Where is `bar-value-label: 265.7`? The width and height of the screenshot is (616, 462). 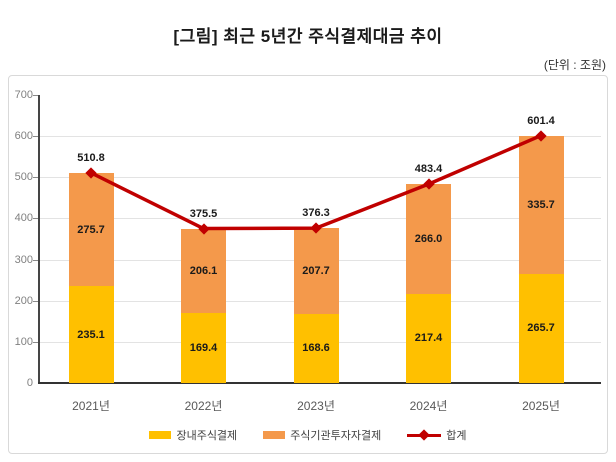
bar-value-label: 265.7 is located at coordinates (541, 328).